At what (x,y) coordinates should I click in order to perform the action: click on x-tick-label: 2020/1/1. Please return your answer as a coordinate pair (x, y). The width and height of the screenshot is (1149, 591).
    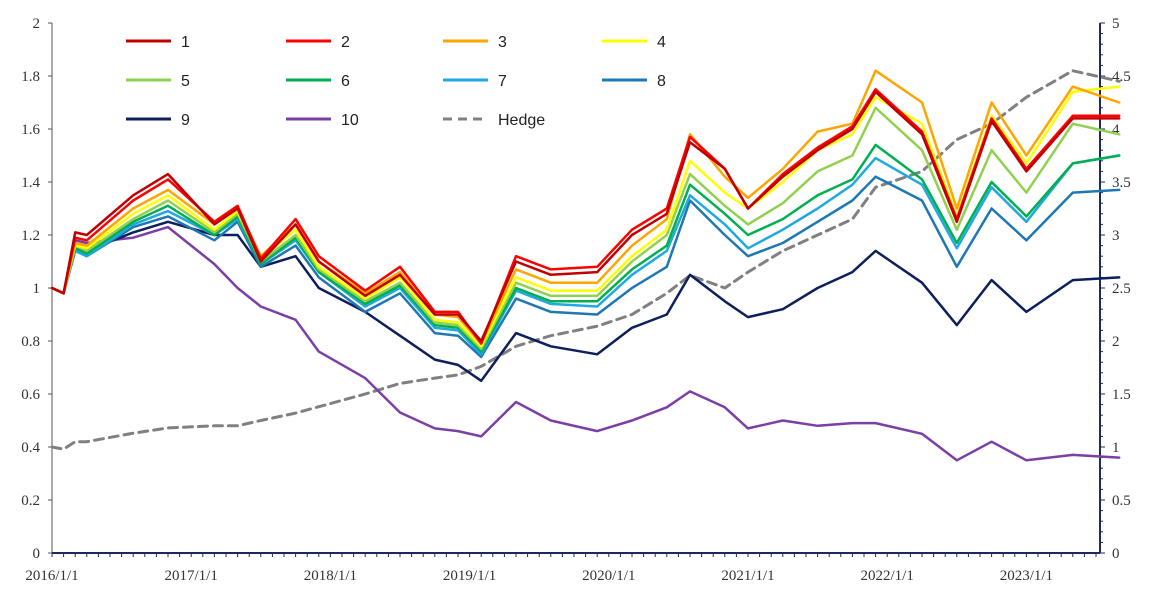
    Looking at the image, I should click on (608, 576).